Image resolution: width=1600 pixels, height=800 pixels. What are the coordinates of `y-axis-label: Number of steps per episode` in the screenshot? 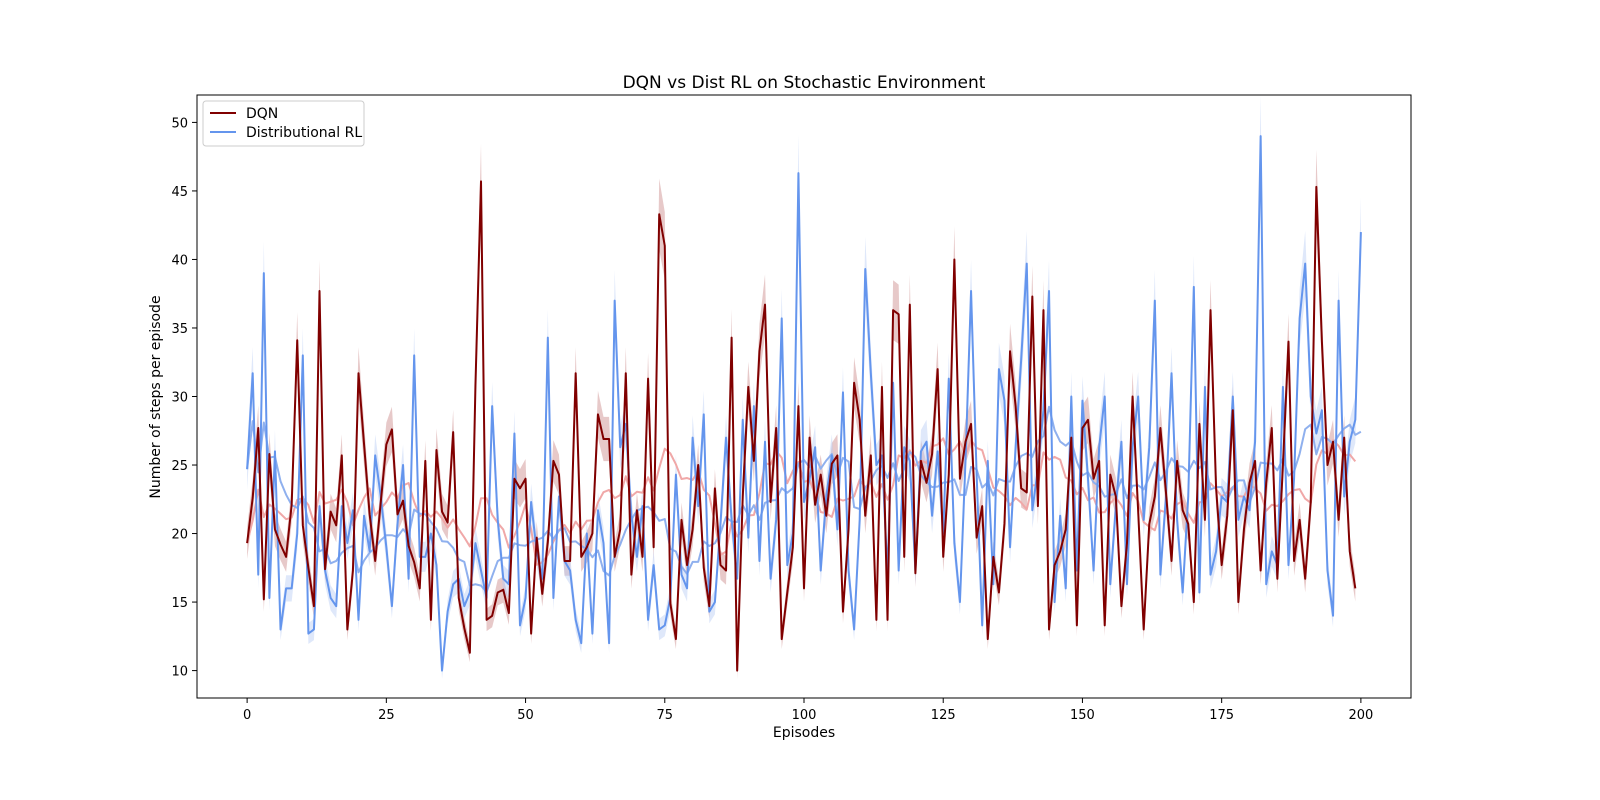 It's located at (156, 396).